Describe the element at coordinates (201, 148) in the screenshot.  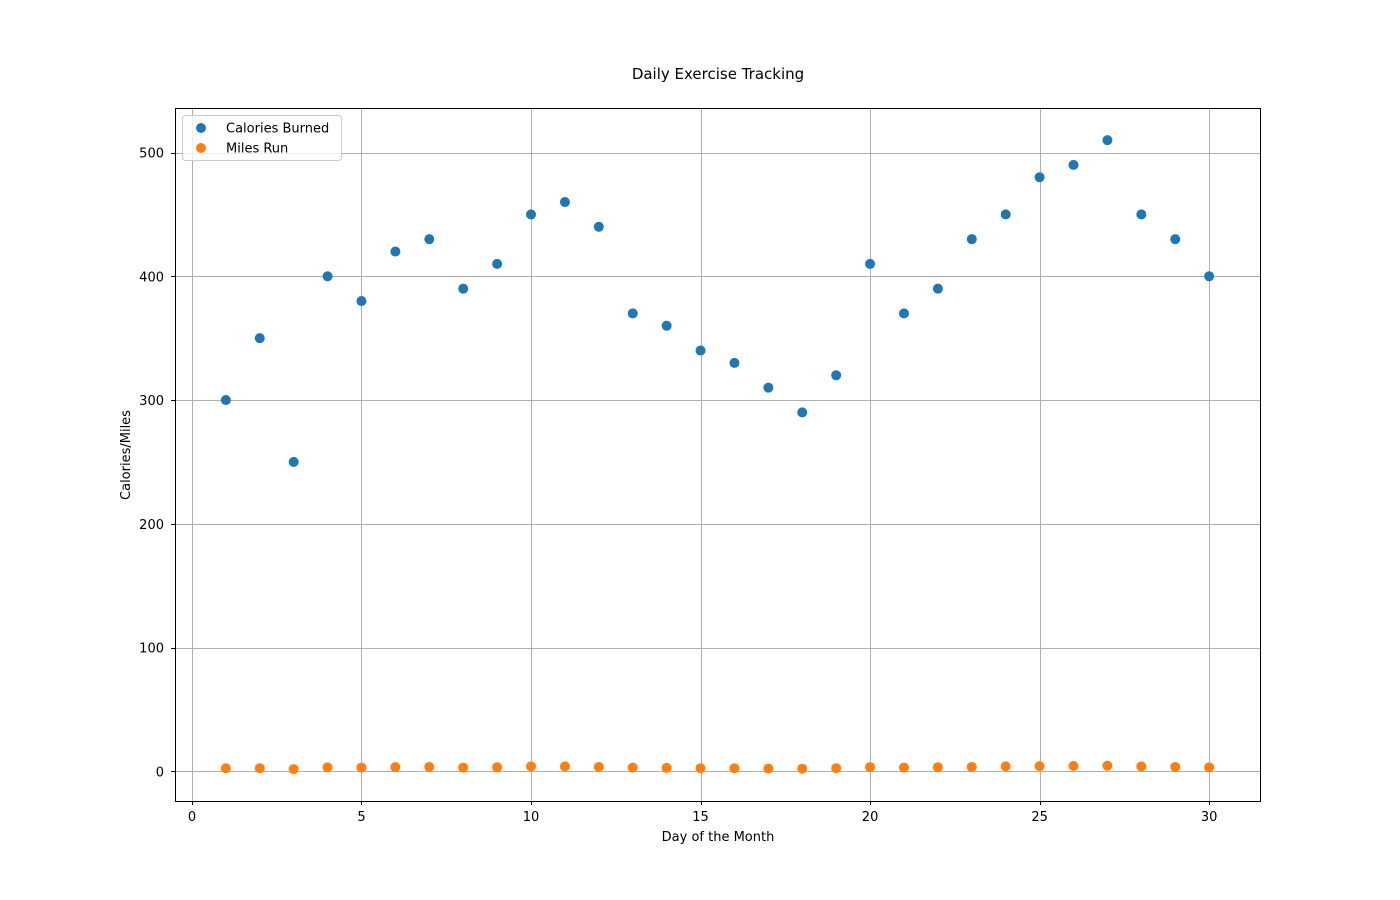
I see `legend-marker-miles-run` at that location.